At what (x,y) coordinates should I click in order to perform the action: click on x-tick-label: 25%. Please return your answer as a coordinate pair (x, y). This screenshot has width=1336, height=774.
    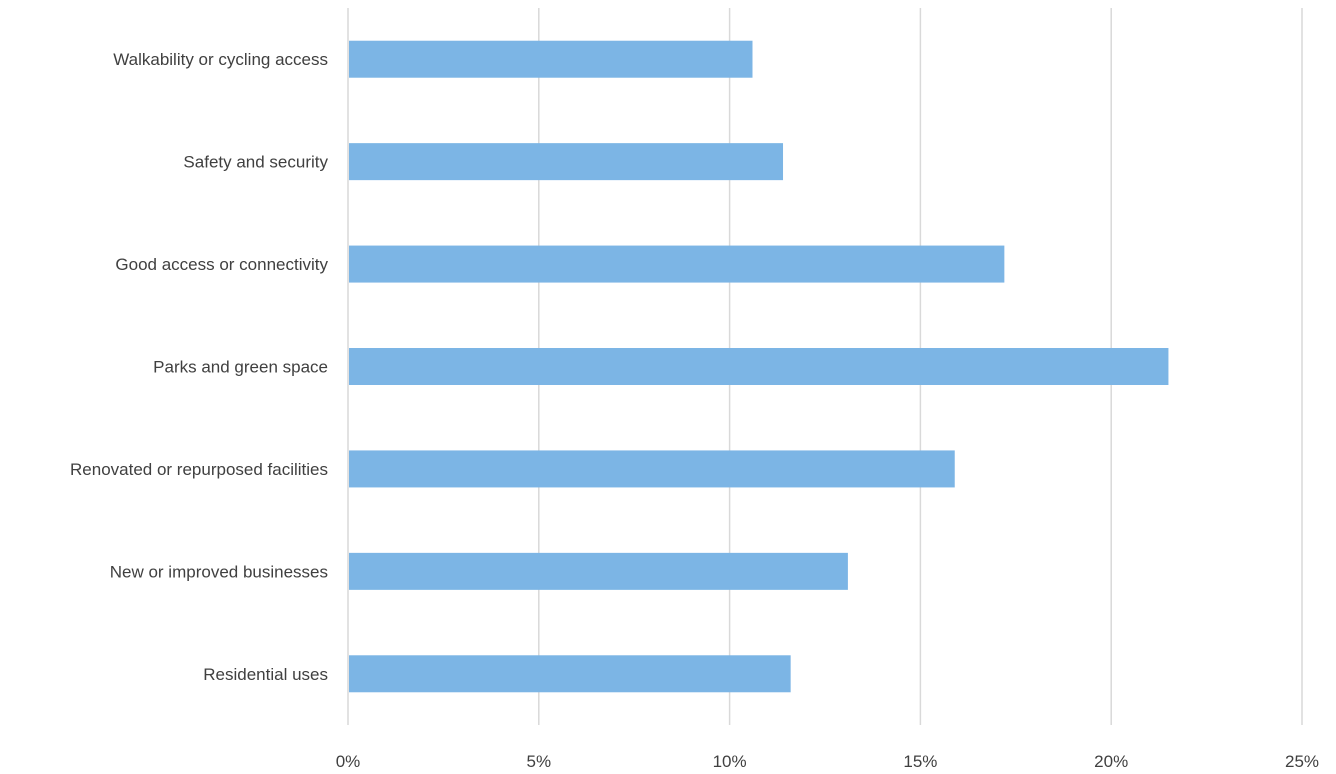
    Looking at the image, I should click on (1302, 760).